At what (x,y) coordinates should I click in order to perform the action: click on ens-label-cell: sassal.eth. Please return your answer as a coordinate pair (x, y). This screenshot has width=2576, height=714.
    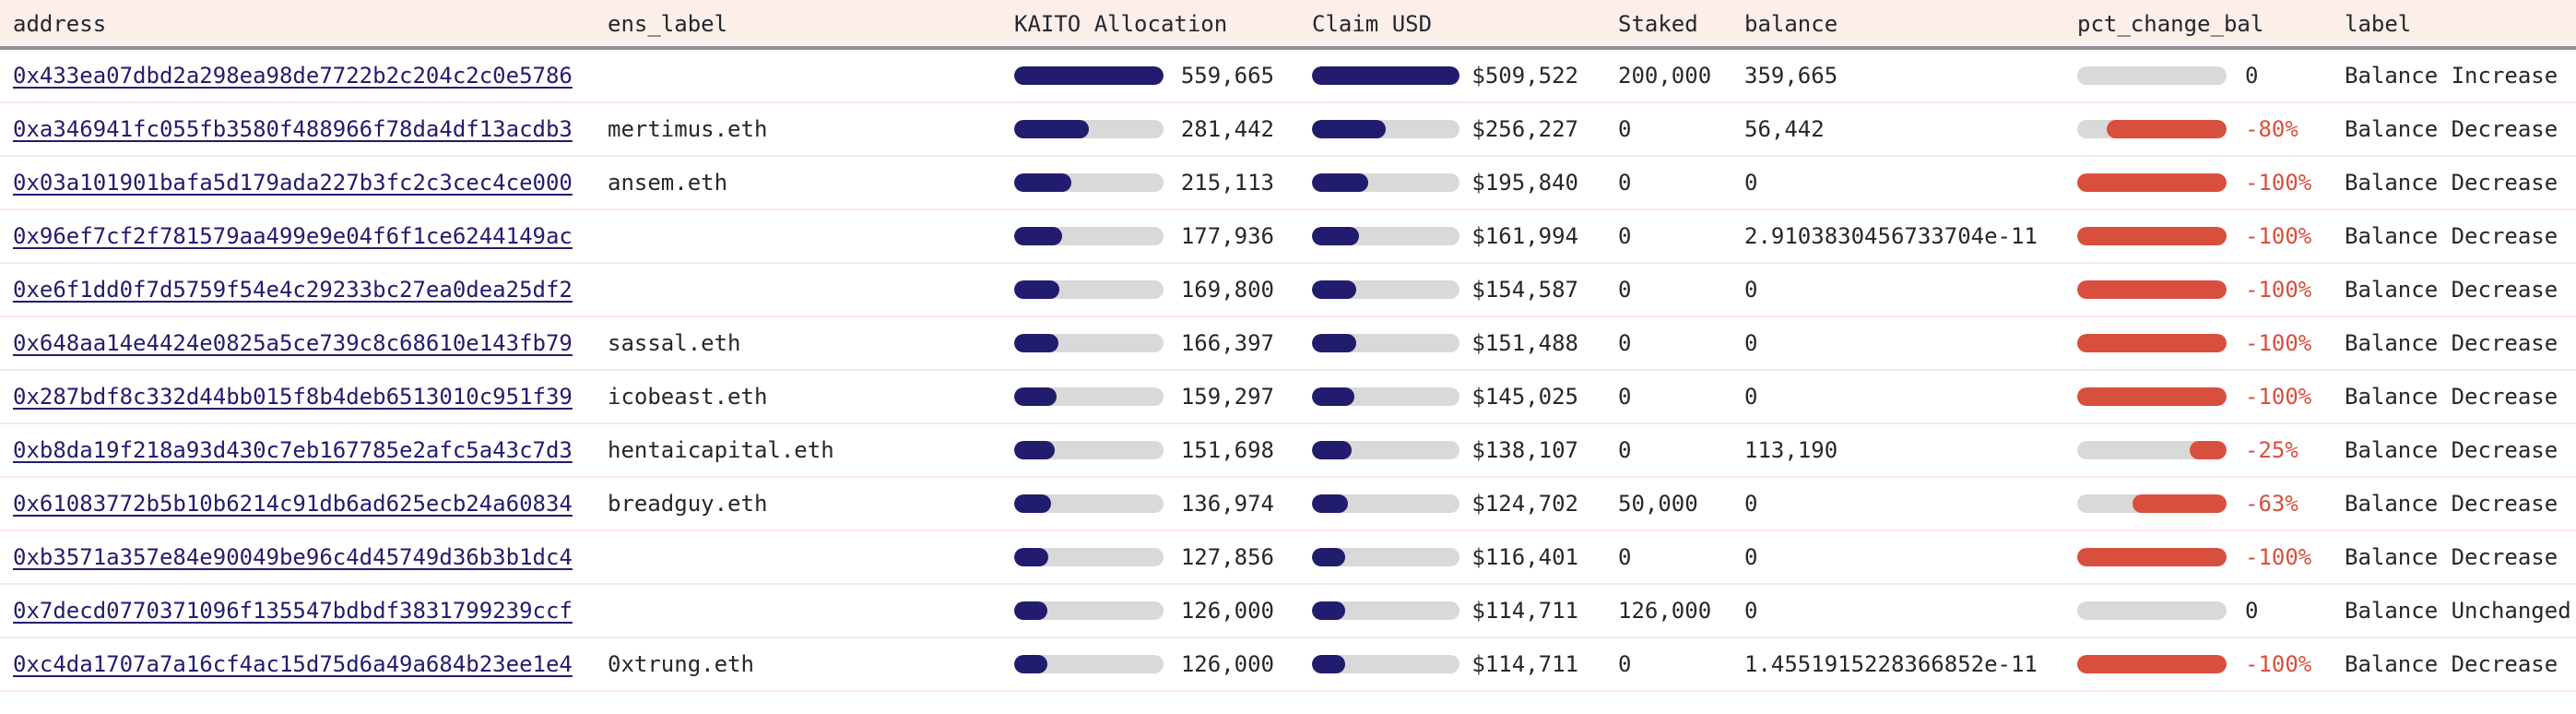
    Looking at the image, I should click on (674, 343).